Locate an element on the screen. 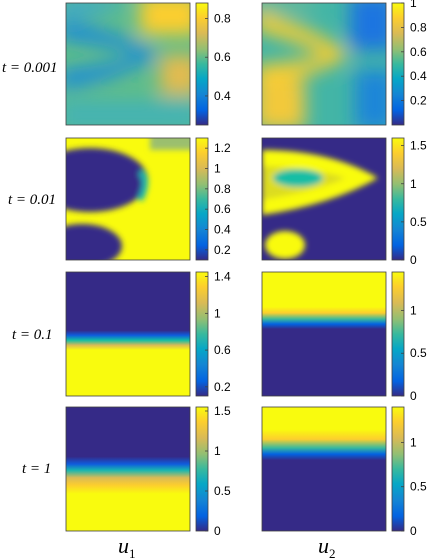 Image resolution: width=427 pixels, height=560 pixels. colorbar-2: 0.2 0.4 0.6 0.8 1 is located at coordinates (409, 63).